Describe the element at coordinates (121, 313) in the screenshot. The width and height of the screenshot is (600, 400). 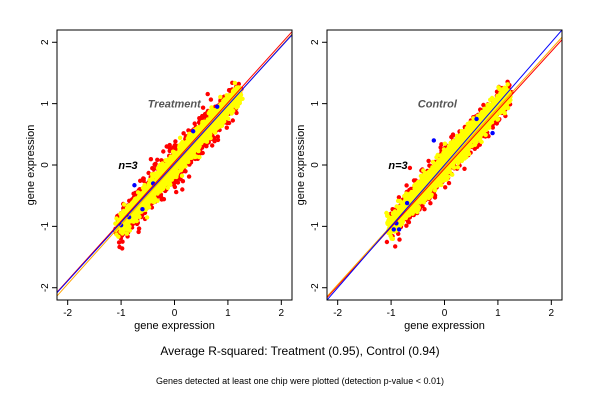
I see `x-tick-label: -1` at that location.